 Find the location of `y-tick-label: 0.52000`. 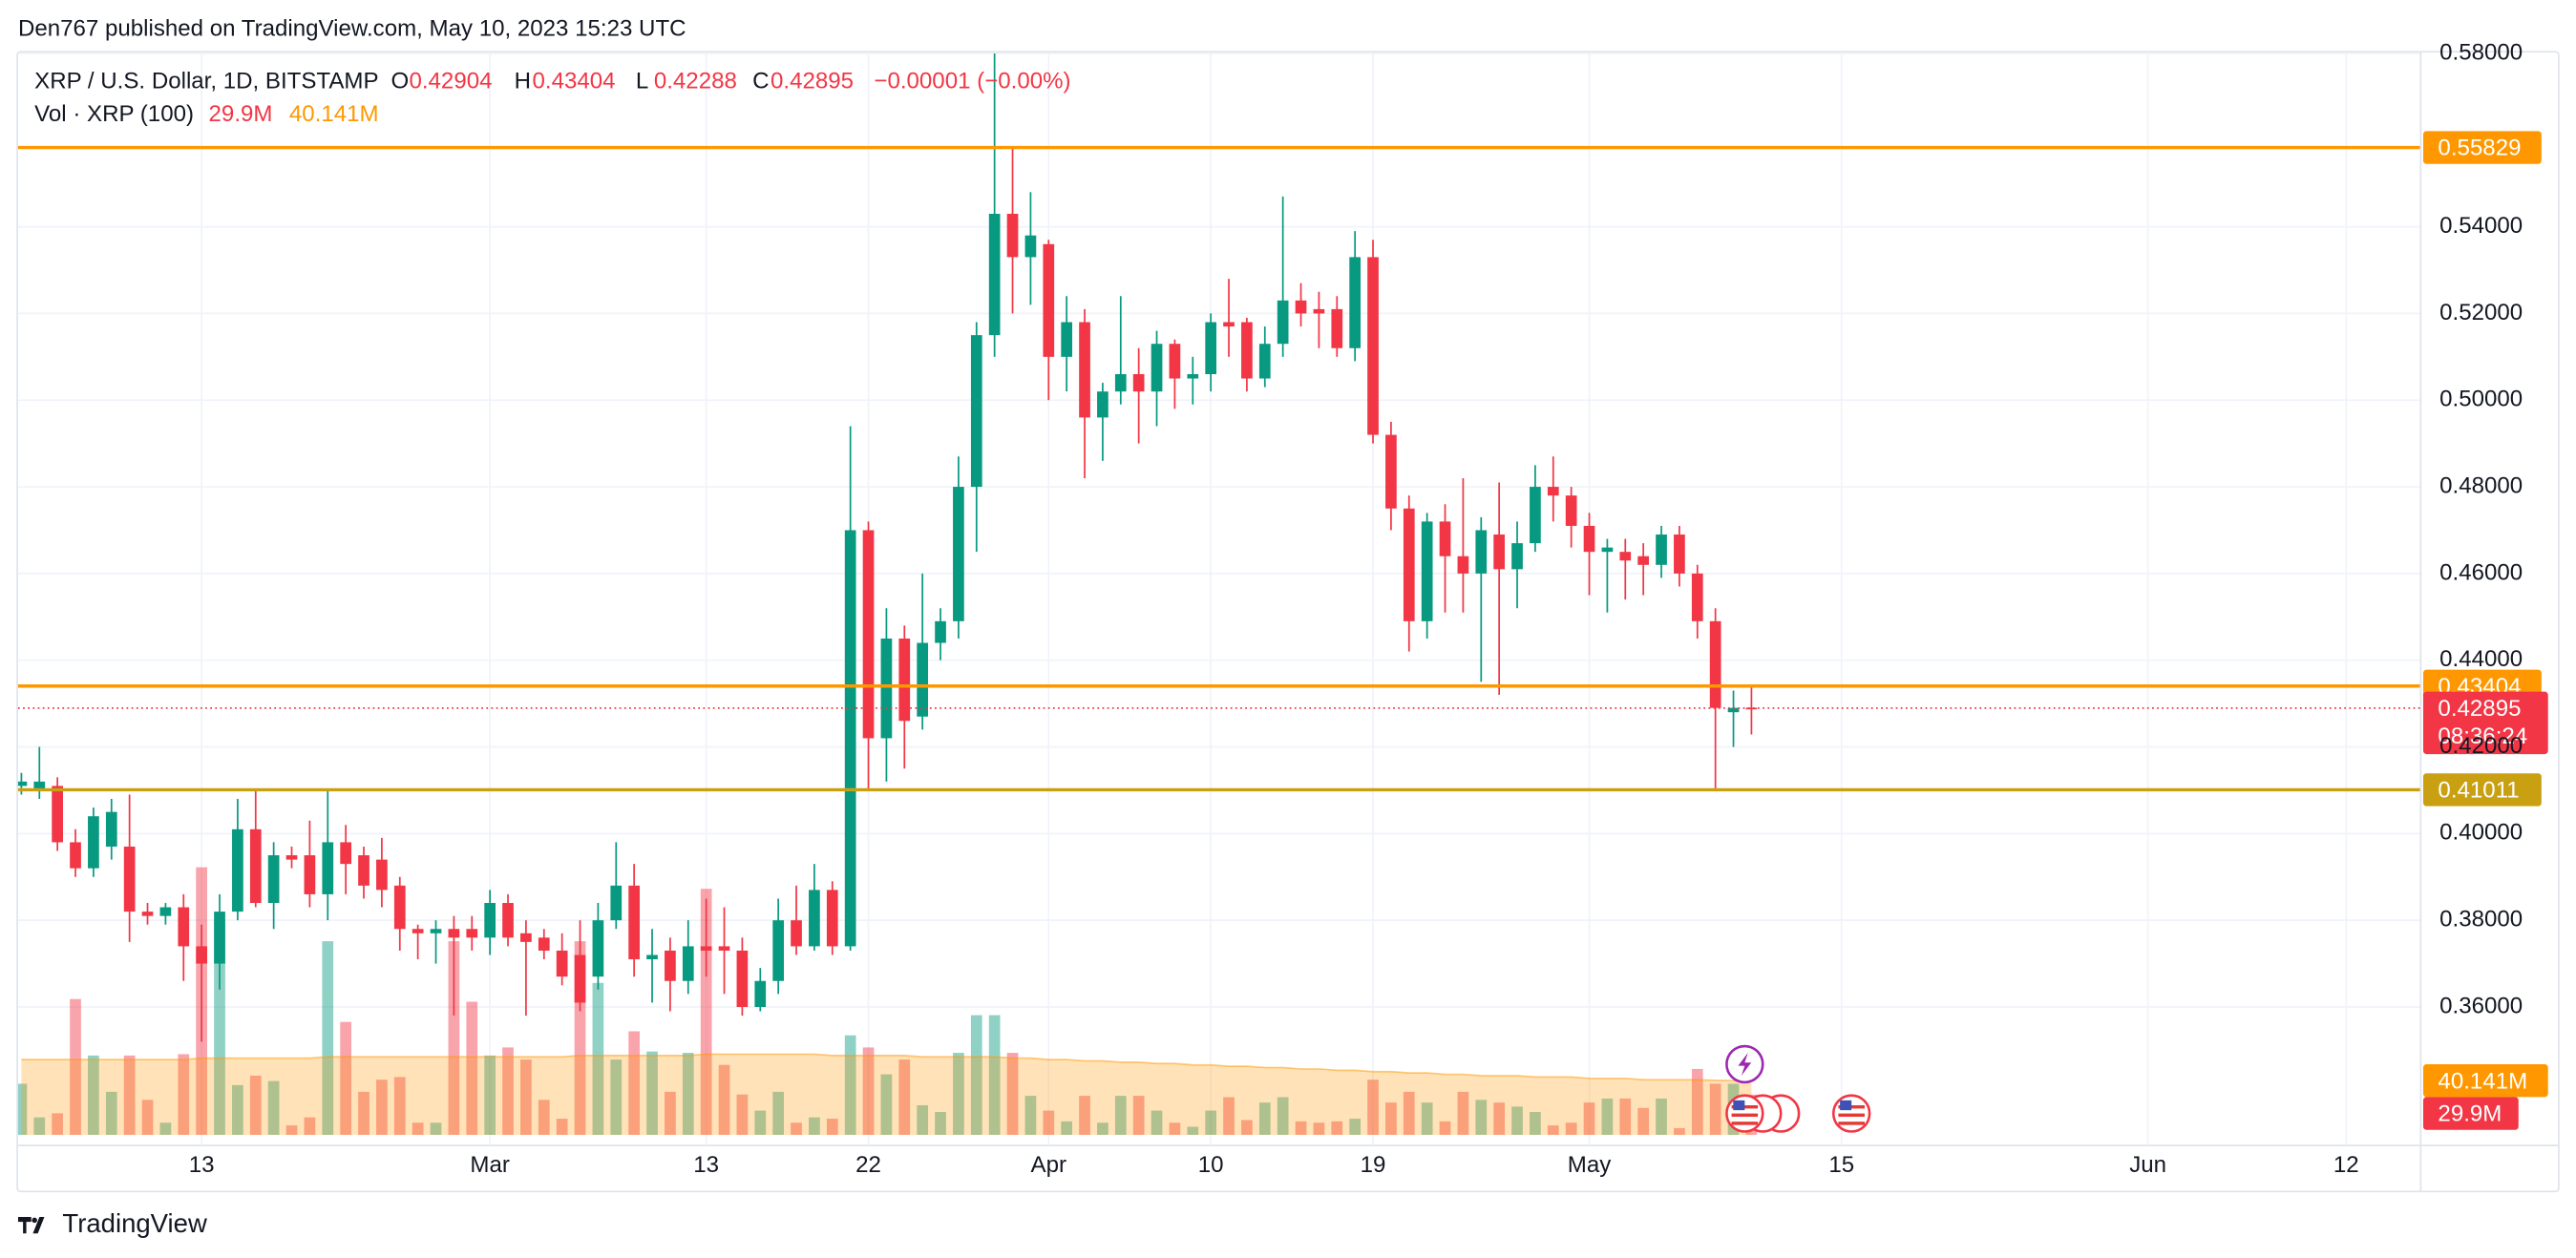

y-tick-label: 0.52000 is located at coordinates (2481, 312).